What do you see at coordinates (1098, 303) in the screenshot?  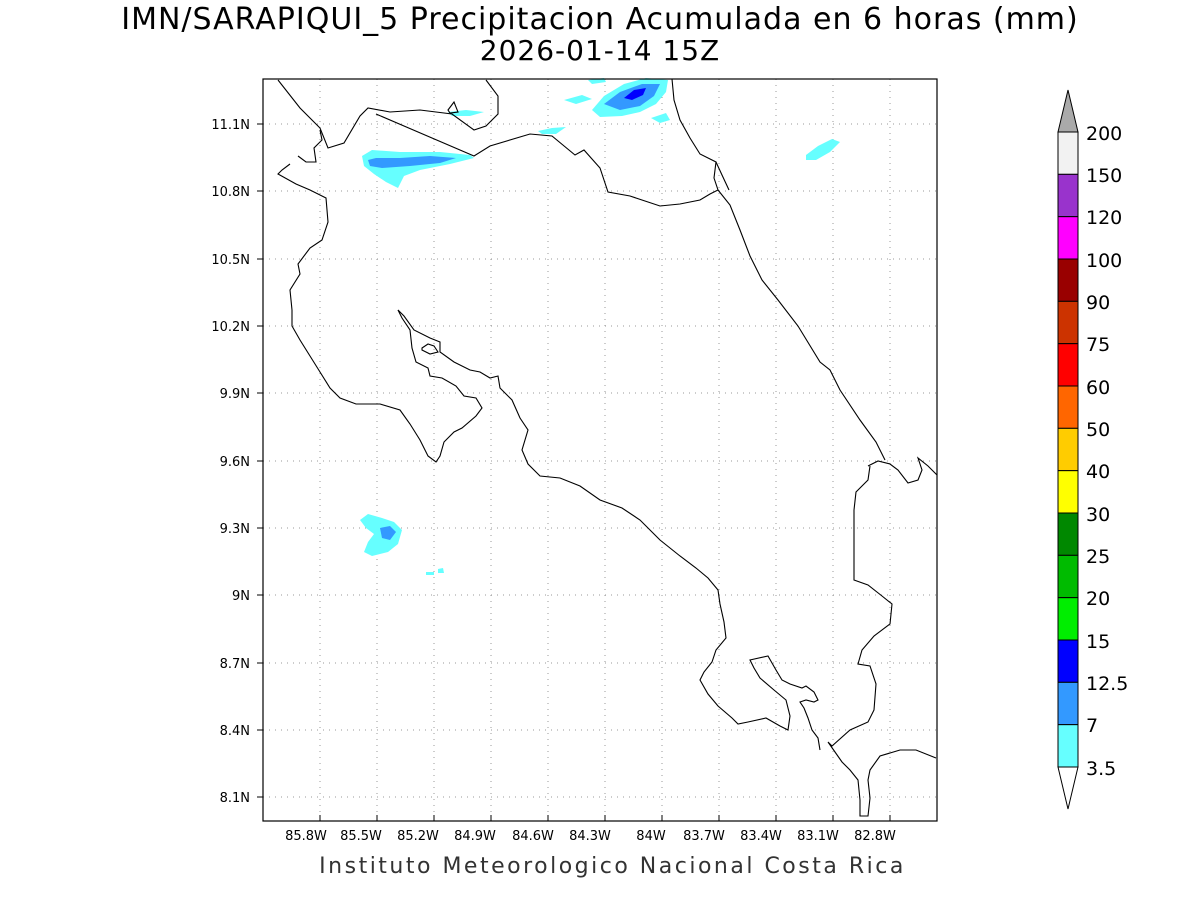 I see `colorbar-label: 90` at bounding box center [1098, 303].